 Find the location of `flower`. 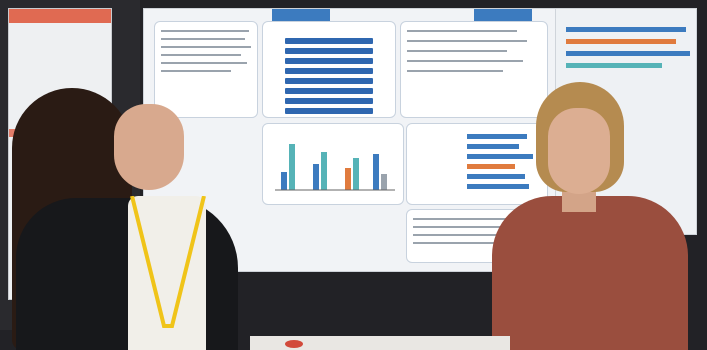

flower is located at coordinates (294, 344).